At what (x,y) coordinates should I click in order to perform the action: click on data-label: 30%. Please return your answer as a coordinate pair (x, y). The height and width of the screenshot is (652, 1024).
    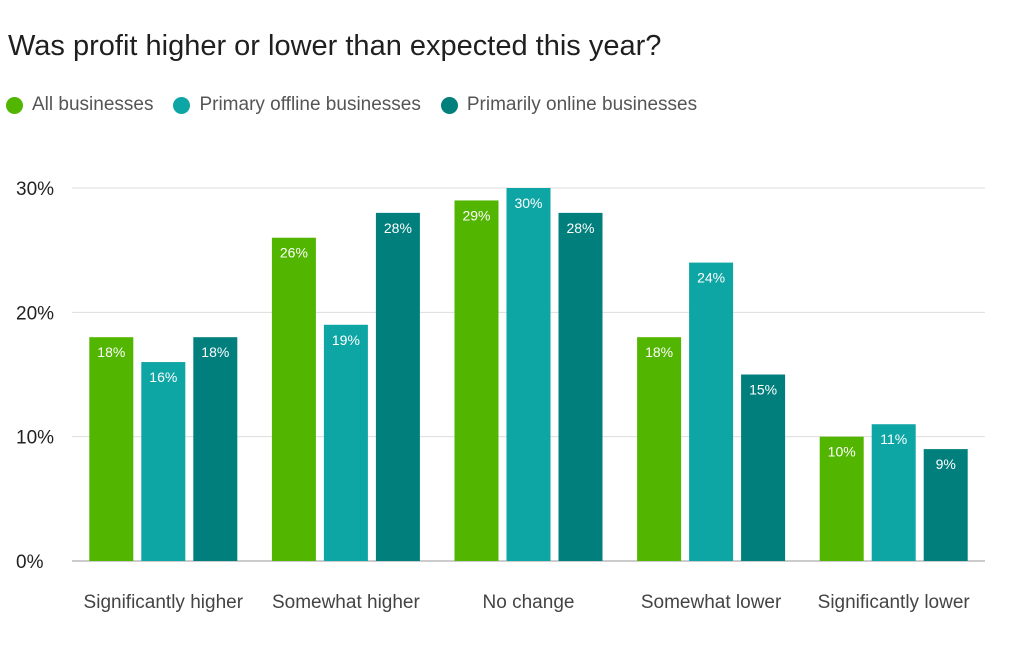
    Looking at the image, I should click on (528, 203).